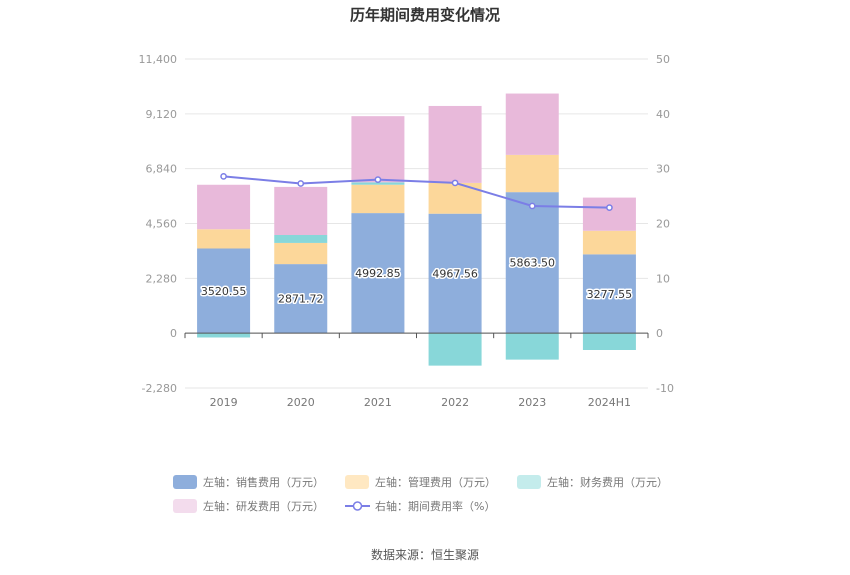 This screenshot has height=575, width=850. I want to click on x-tick-label: 2022, so click(455, 402).